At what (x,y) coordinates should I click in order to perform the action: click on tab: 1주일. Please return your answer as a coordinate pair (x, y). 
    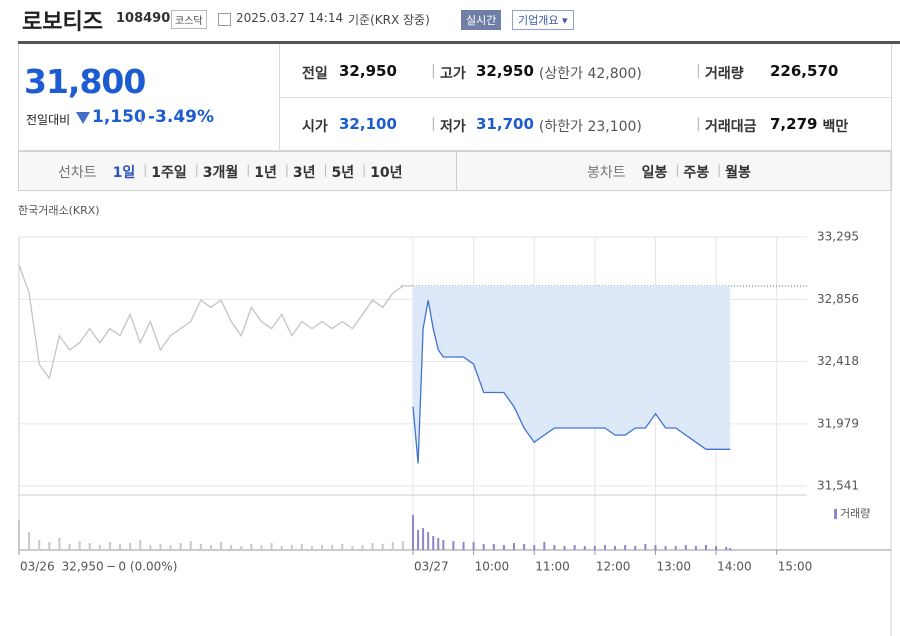
    Looking at the image, I should click on (169, 173).